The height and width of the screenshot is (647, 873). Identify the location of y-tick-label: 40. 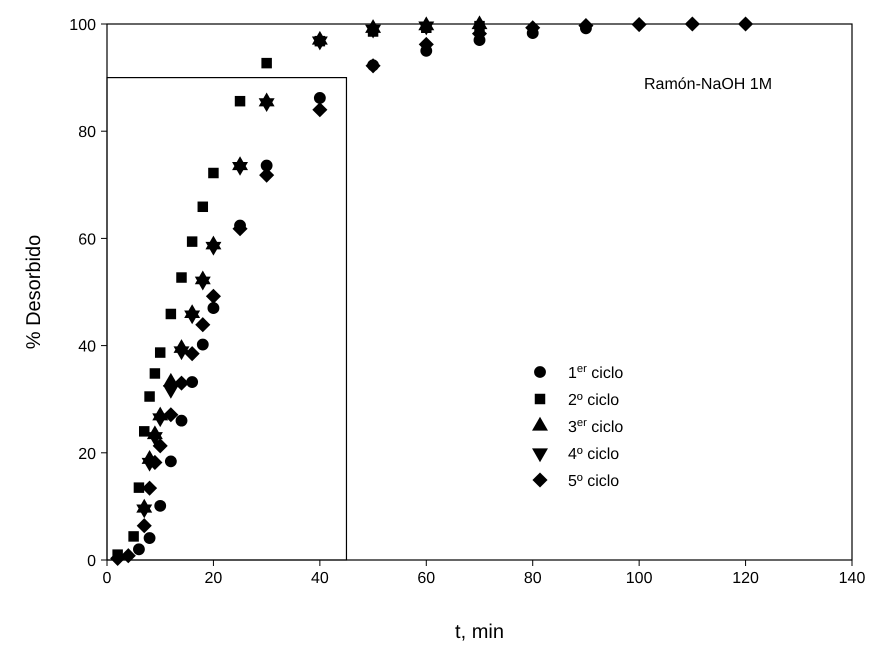
(87, 347).